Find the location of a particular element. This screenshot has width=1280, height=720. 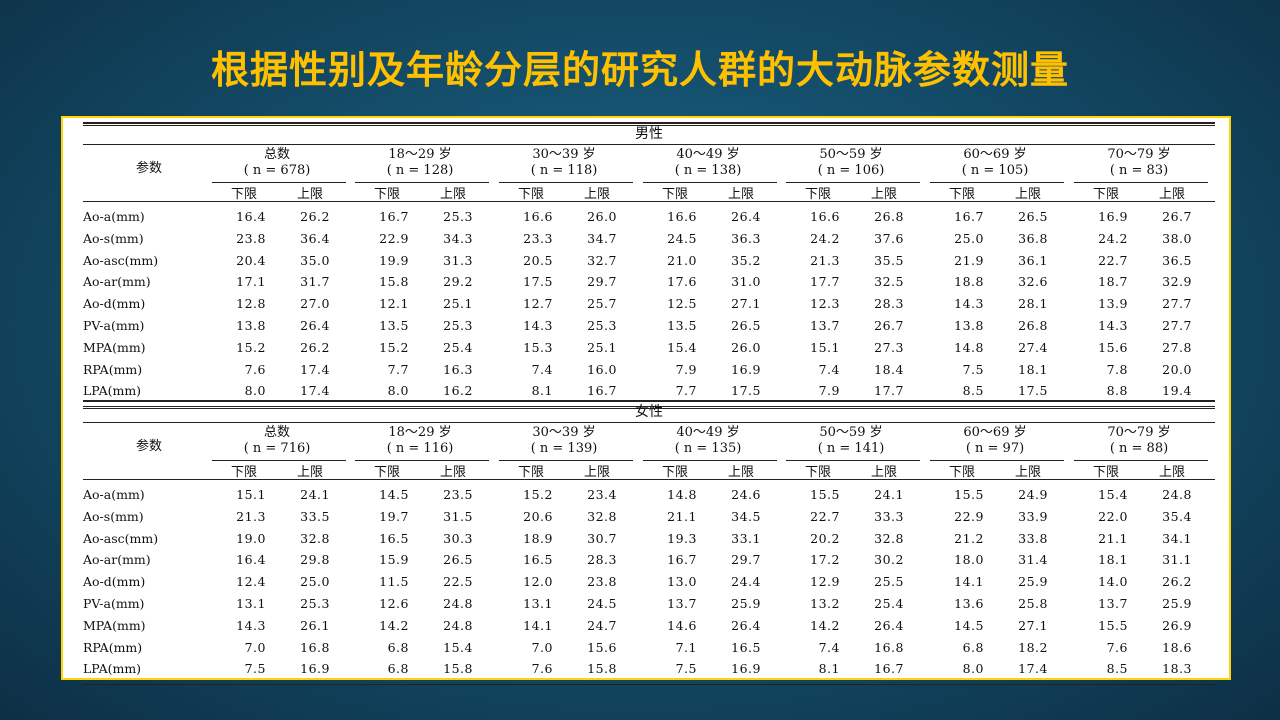

rule-bottom is located at coordinates (649, 407).